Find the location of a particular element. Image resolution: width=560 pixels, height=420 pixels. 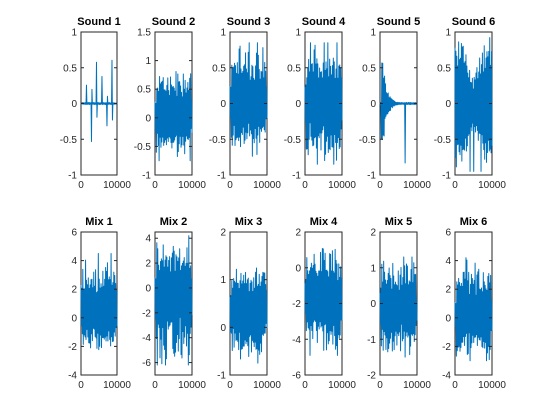

subplot-3: Sound 310.50-0.5-10 10000 is located at coordinates (245, 103).